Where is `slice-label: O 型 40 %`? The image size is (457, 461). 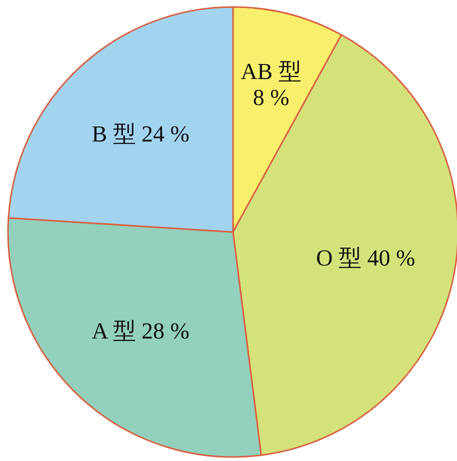 slice-label: O 型 40 % is located at coordinates (366, 257).